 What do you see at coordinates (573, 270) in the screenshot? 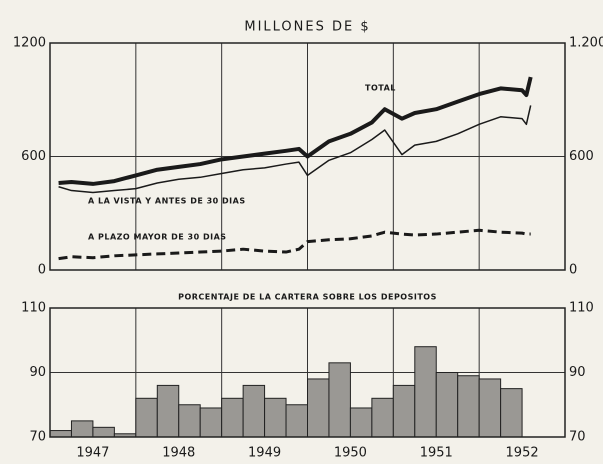
I see `y2-tick-label: 0` at bounding box center [573, 270].